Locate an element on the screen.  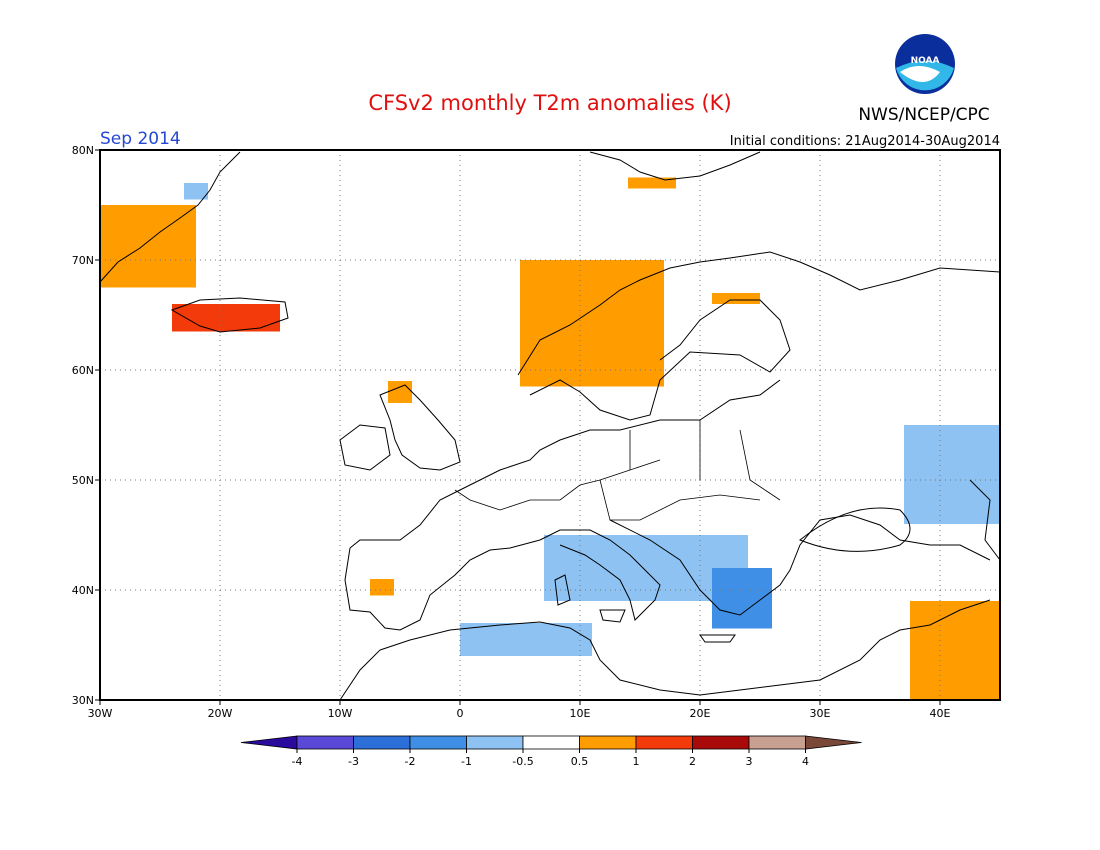
noaa-logo-text: NOAA is located at coordinates (925, 61).